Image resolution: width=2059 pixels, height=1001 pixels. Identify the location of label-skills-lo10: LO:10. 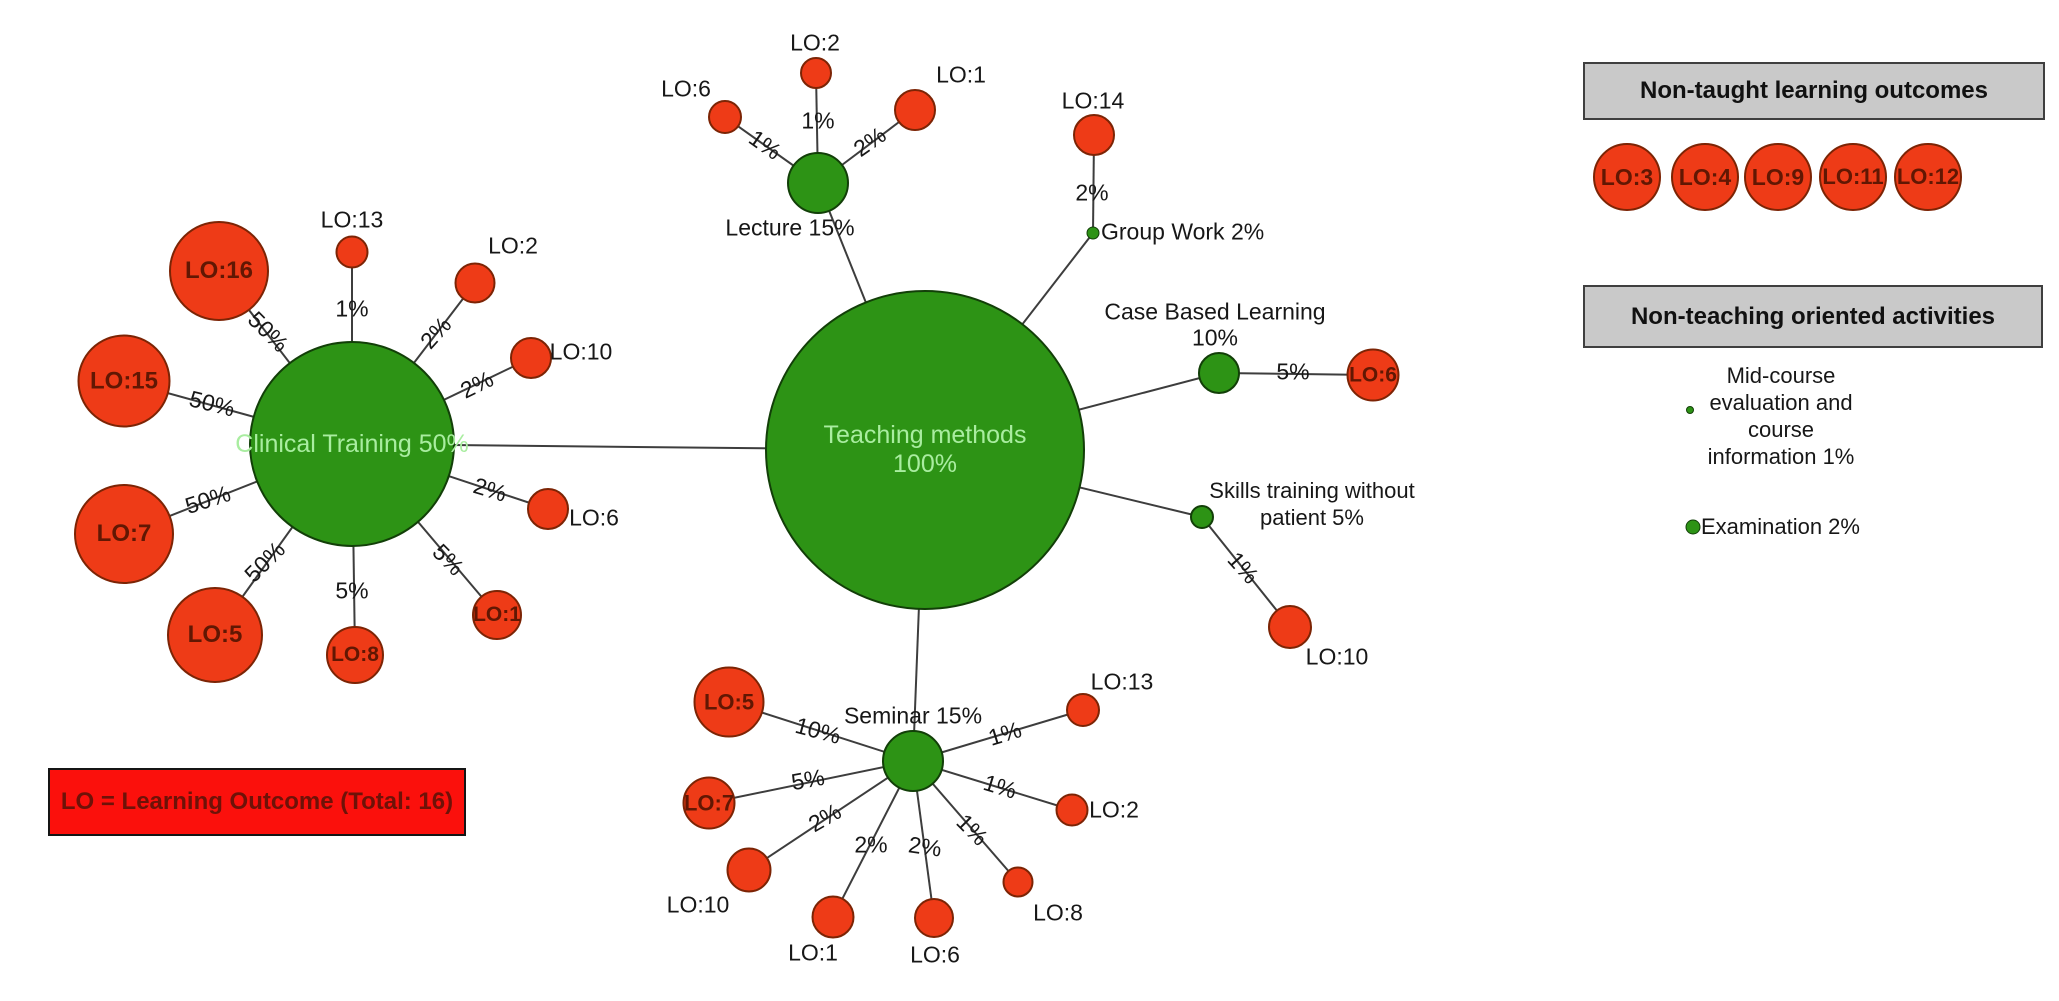
(1337, 656).